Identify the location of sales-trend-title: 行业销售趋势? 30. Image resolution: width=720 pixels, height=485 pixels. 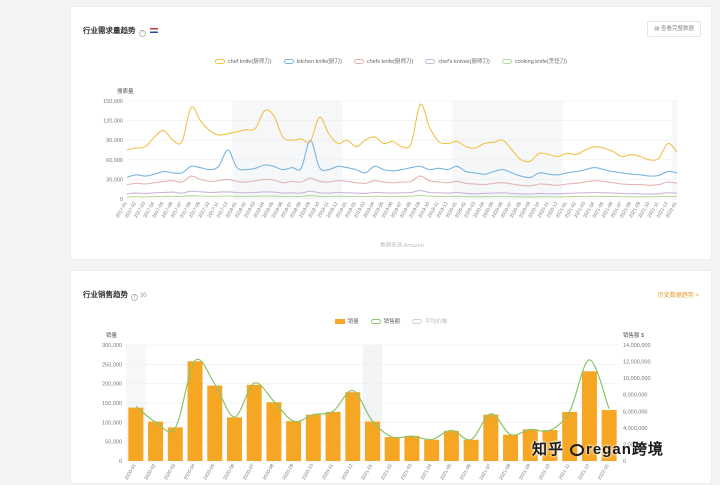
(115, 295).